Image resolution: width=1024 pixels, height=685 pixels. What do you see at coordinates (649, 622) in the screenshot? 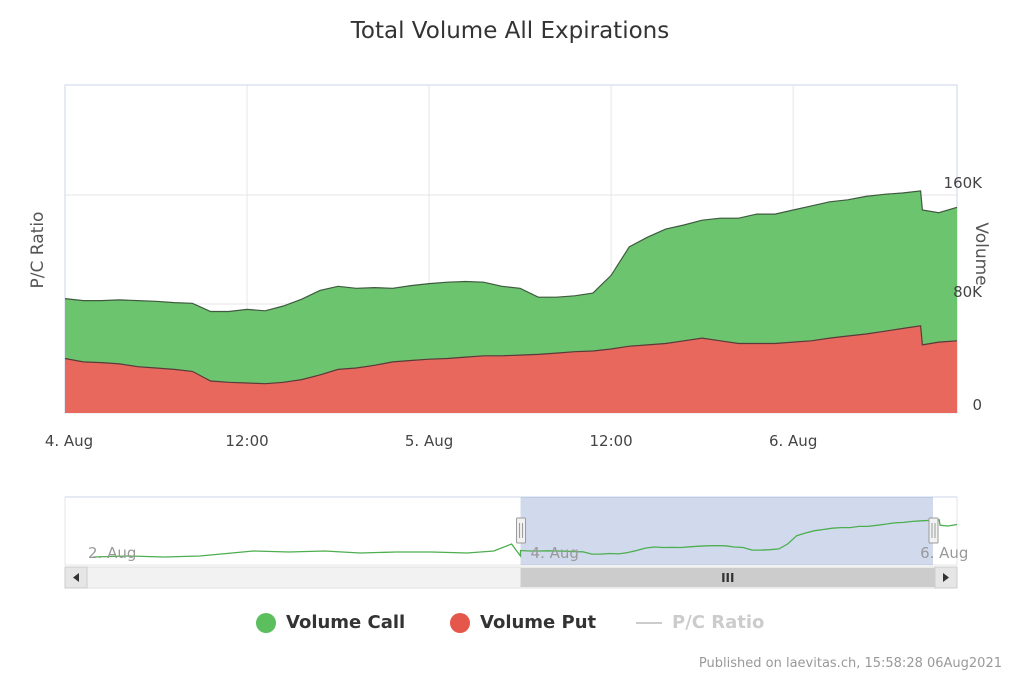
I see `legend-line-icon` at bounding box center [649, 622].